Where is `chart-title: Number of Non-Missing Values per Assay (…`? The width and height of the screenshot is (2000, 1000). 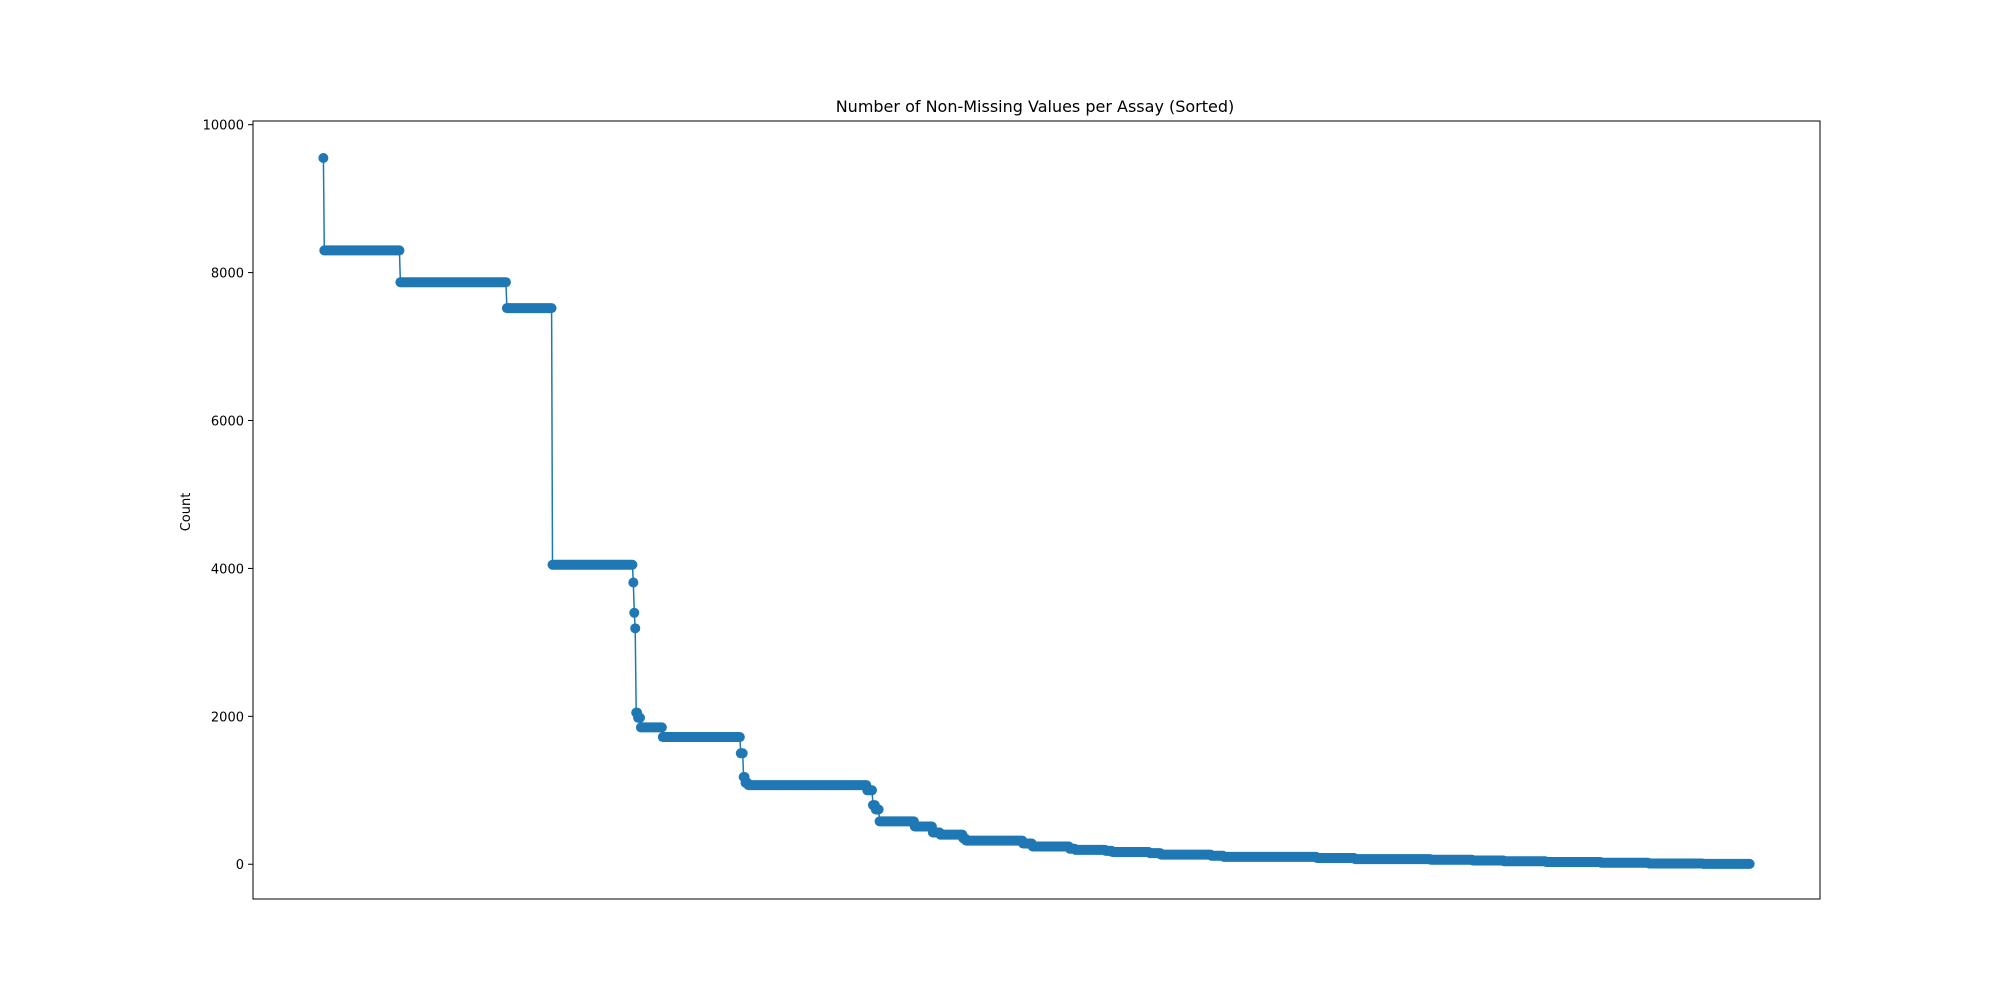 chart-title: Number of Non-Missing Values per Assay (… is located at coordinates (1035, 106).